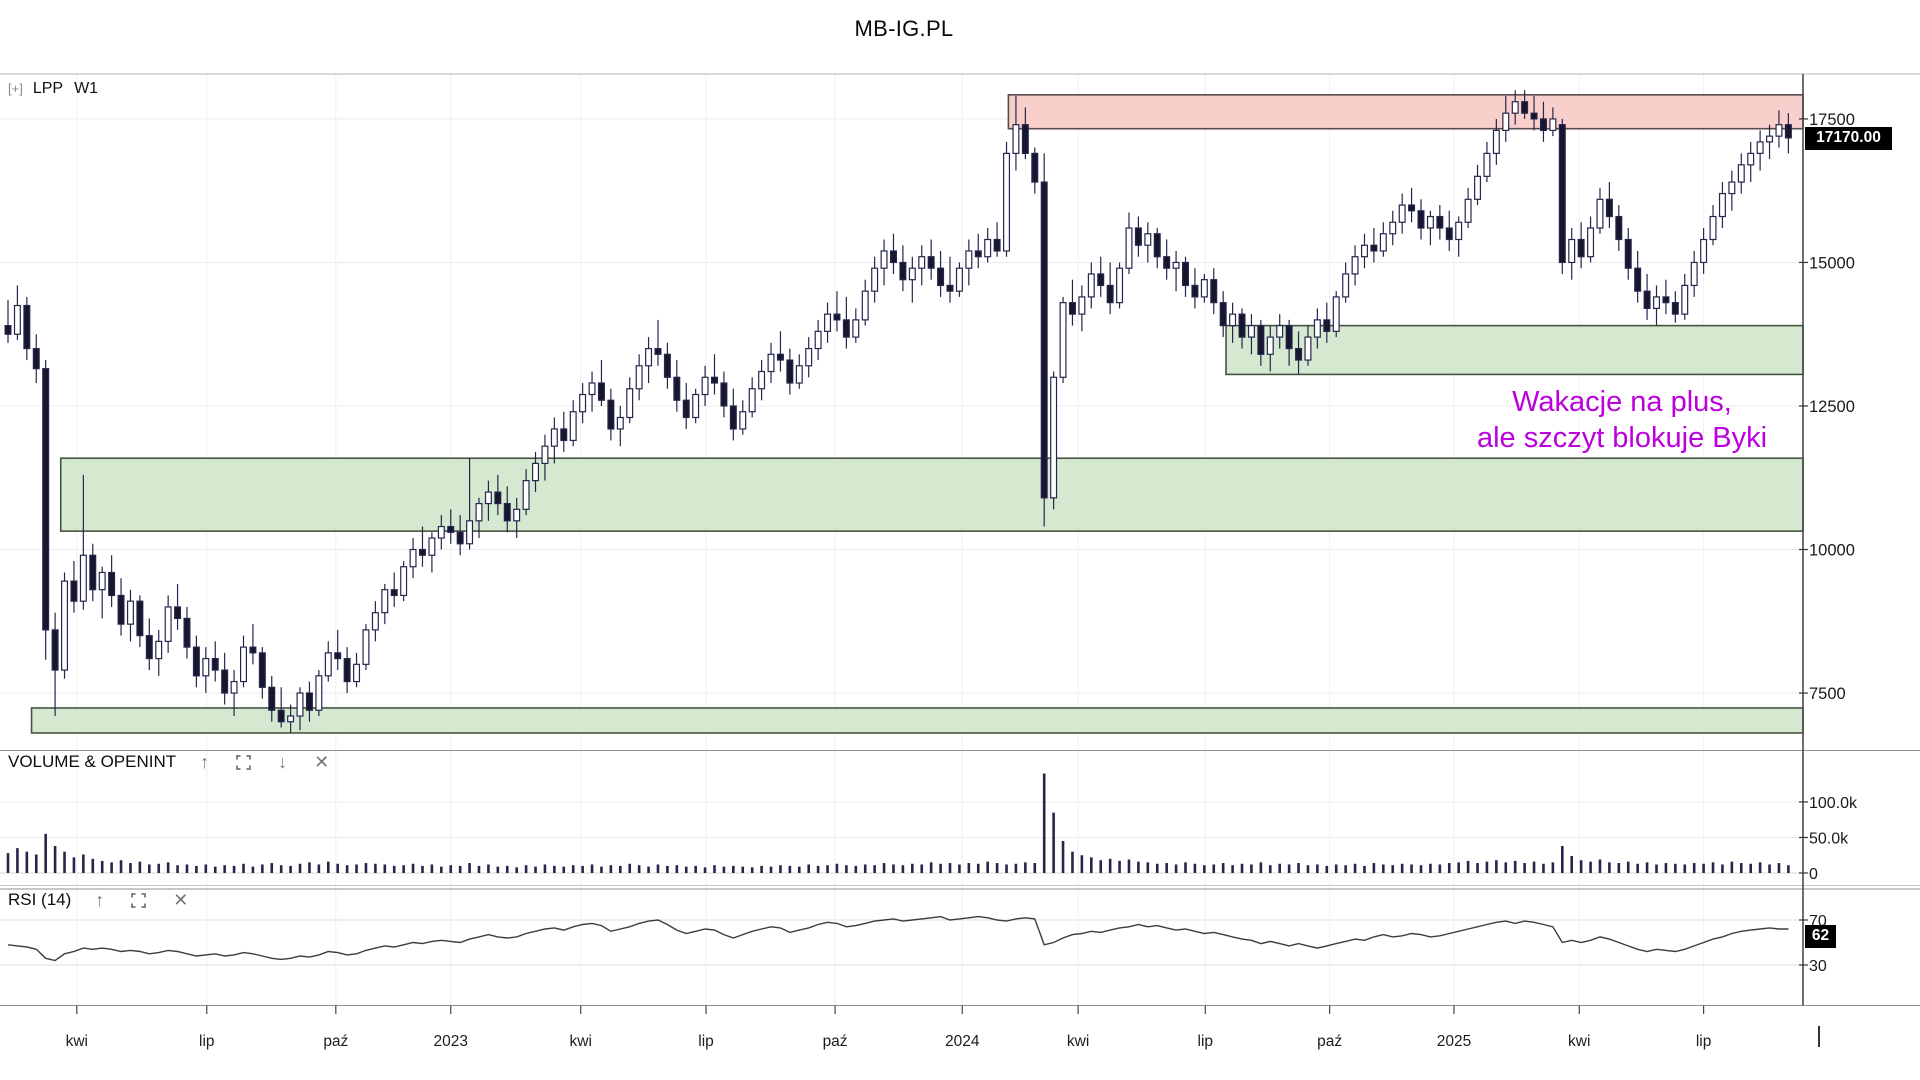  I want to click on collapse-icon: [+], so click(15, 88).